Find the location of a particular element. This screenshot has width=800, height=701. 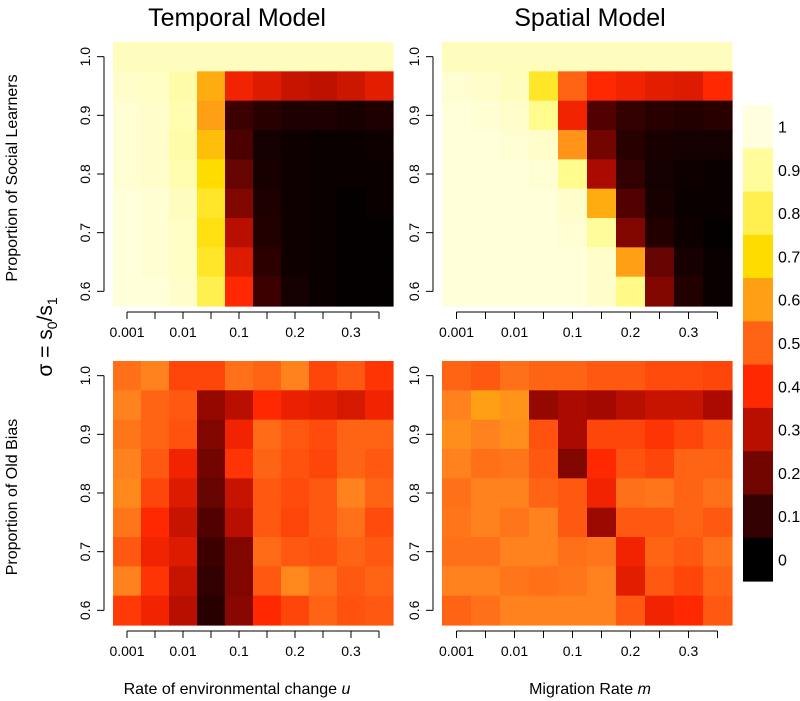

sigma-sub1: 1 is located at coordinates (52, 301).